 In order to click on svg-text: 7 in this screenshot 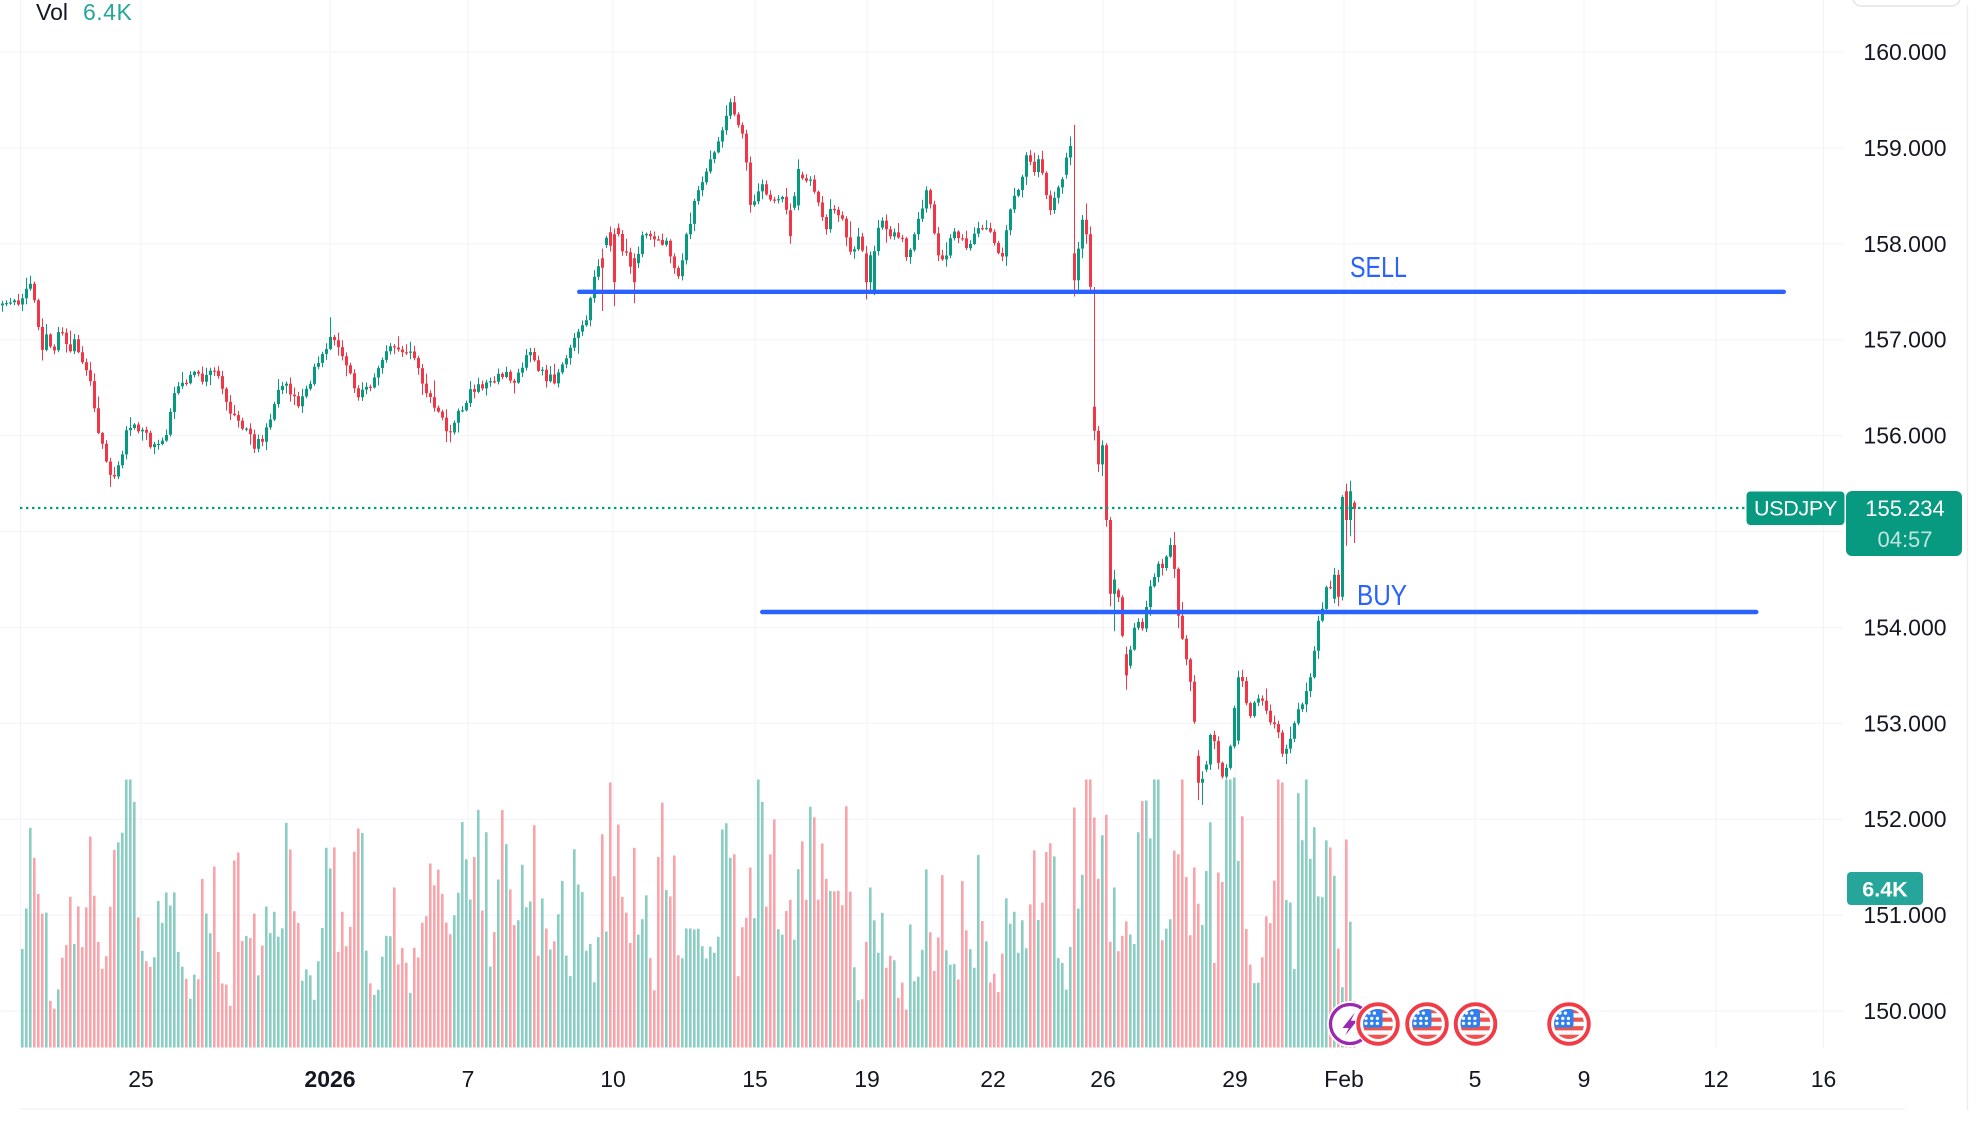, I will do `click(468, 1079)`.